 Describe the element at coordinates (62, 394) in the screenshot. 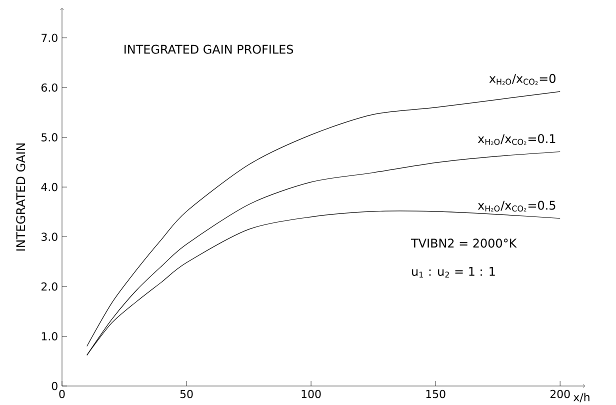

I see `x-tick-label: 0` at that location.